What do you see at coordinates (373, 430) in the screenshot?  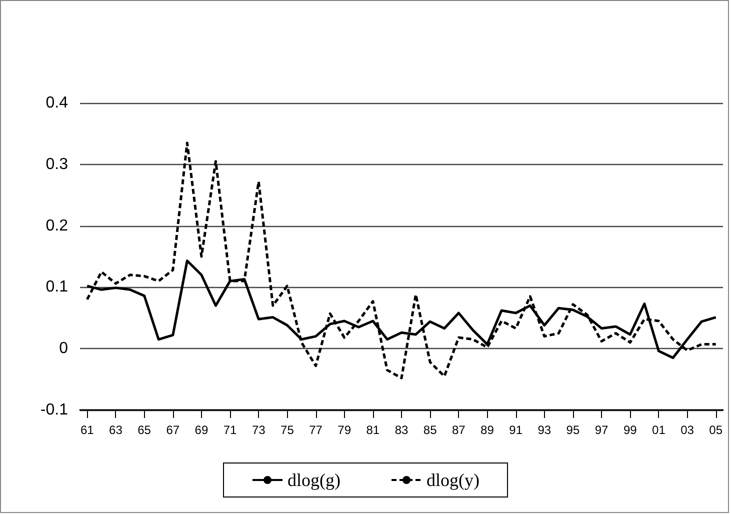 I see `x-tick-label: 81` at bounding box center [373, 430].